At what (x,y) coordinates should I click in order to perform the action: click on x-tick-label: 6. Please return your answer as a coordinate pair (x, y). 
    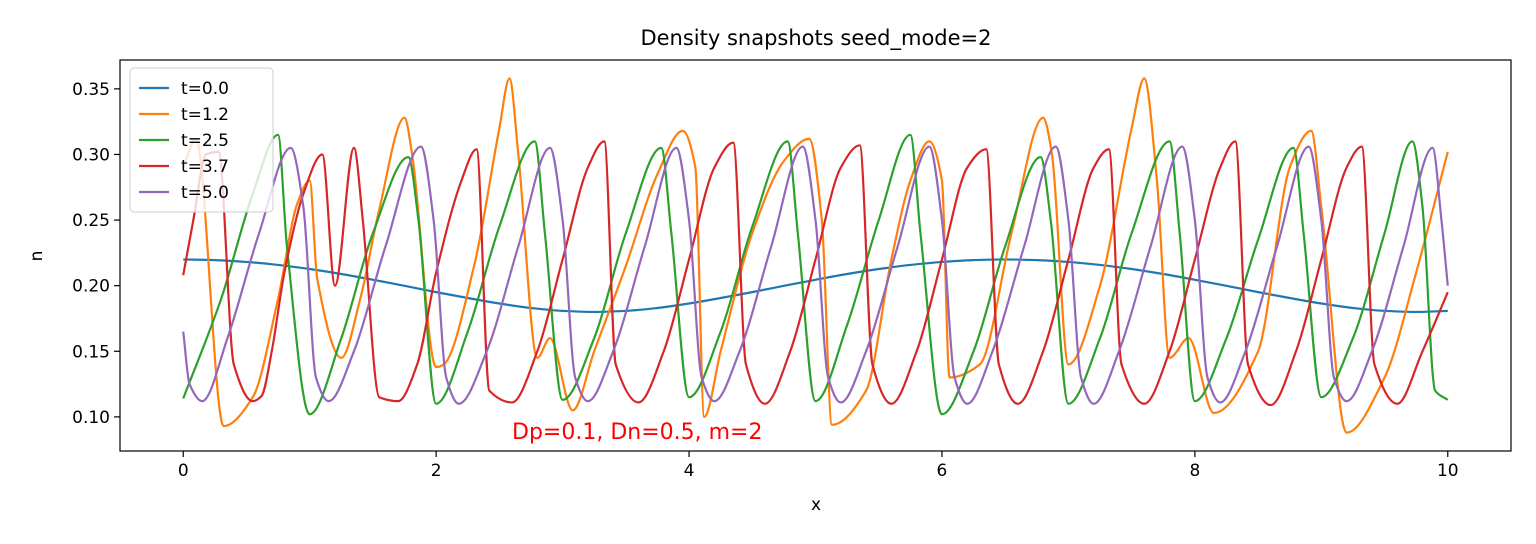
    Looking at the image, I should click on (942, 471).